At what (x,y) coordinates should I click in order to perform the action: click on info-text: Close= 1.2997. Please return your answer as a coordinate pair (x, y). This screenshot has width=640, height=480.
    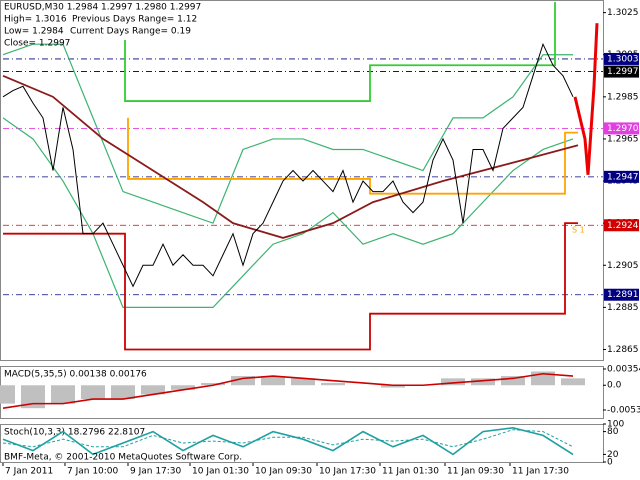
    Looking at the image, I should click on (37, 44).